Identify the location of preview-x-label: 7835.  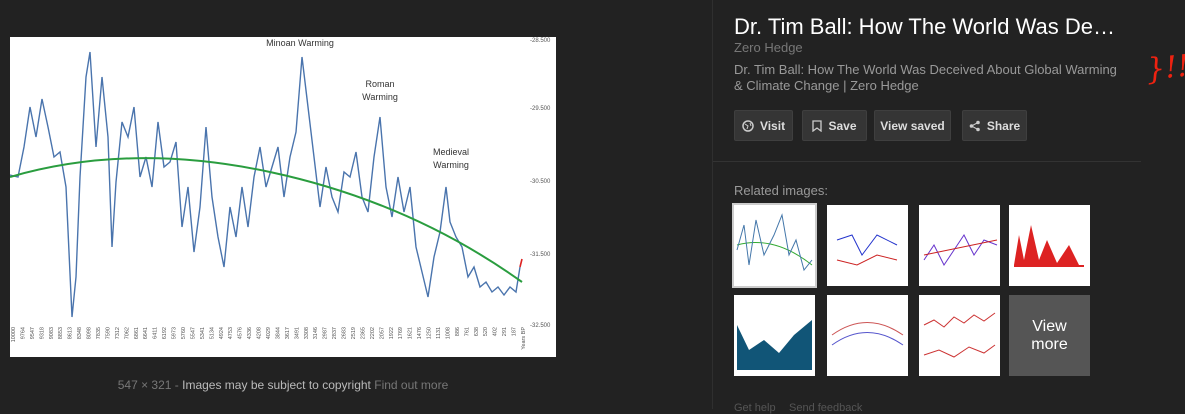
(99, 333).